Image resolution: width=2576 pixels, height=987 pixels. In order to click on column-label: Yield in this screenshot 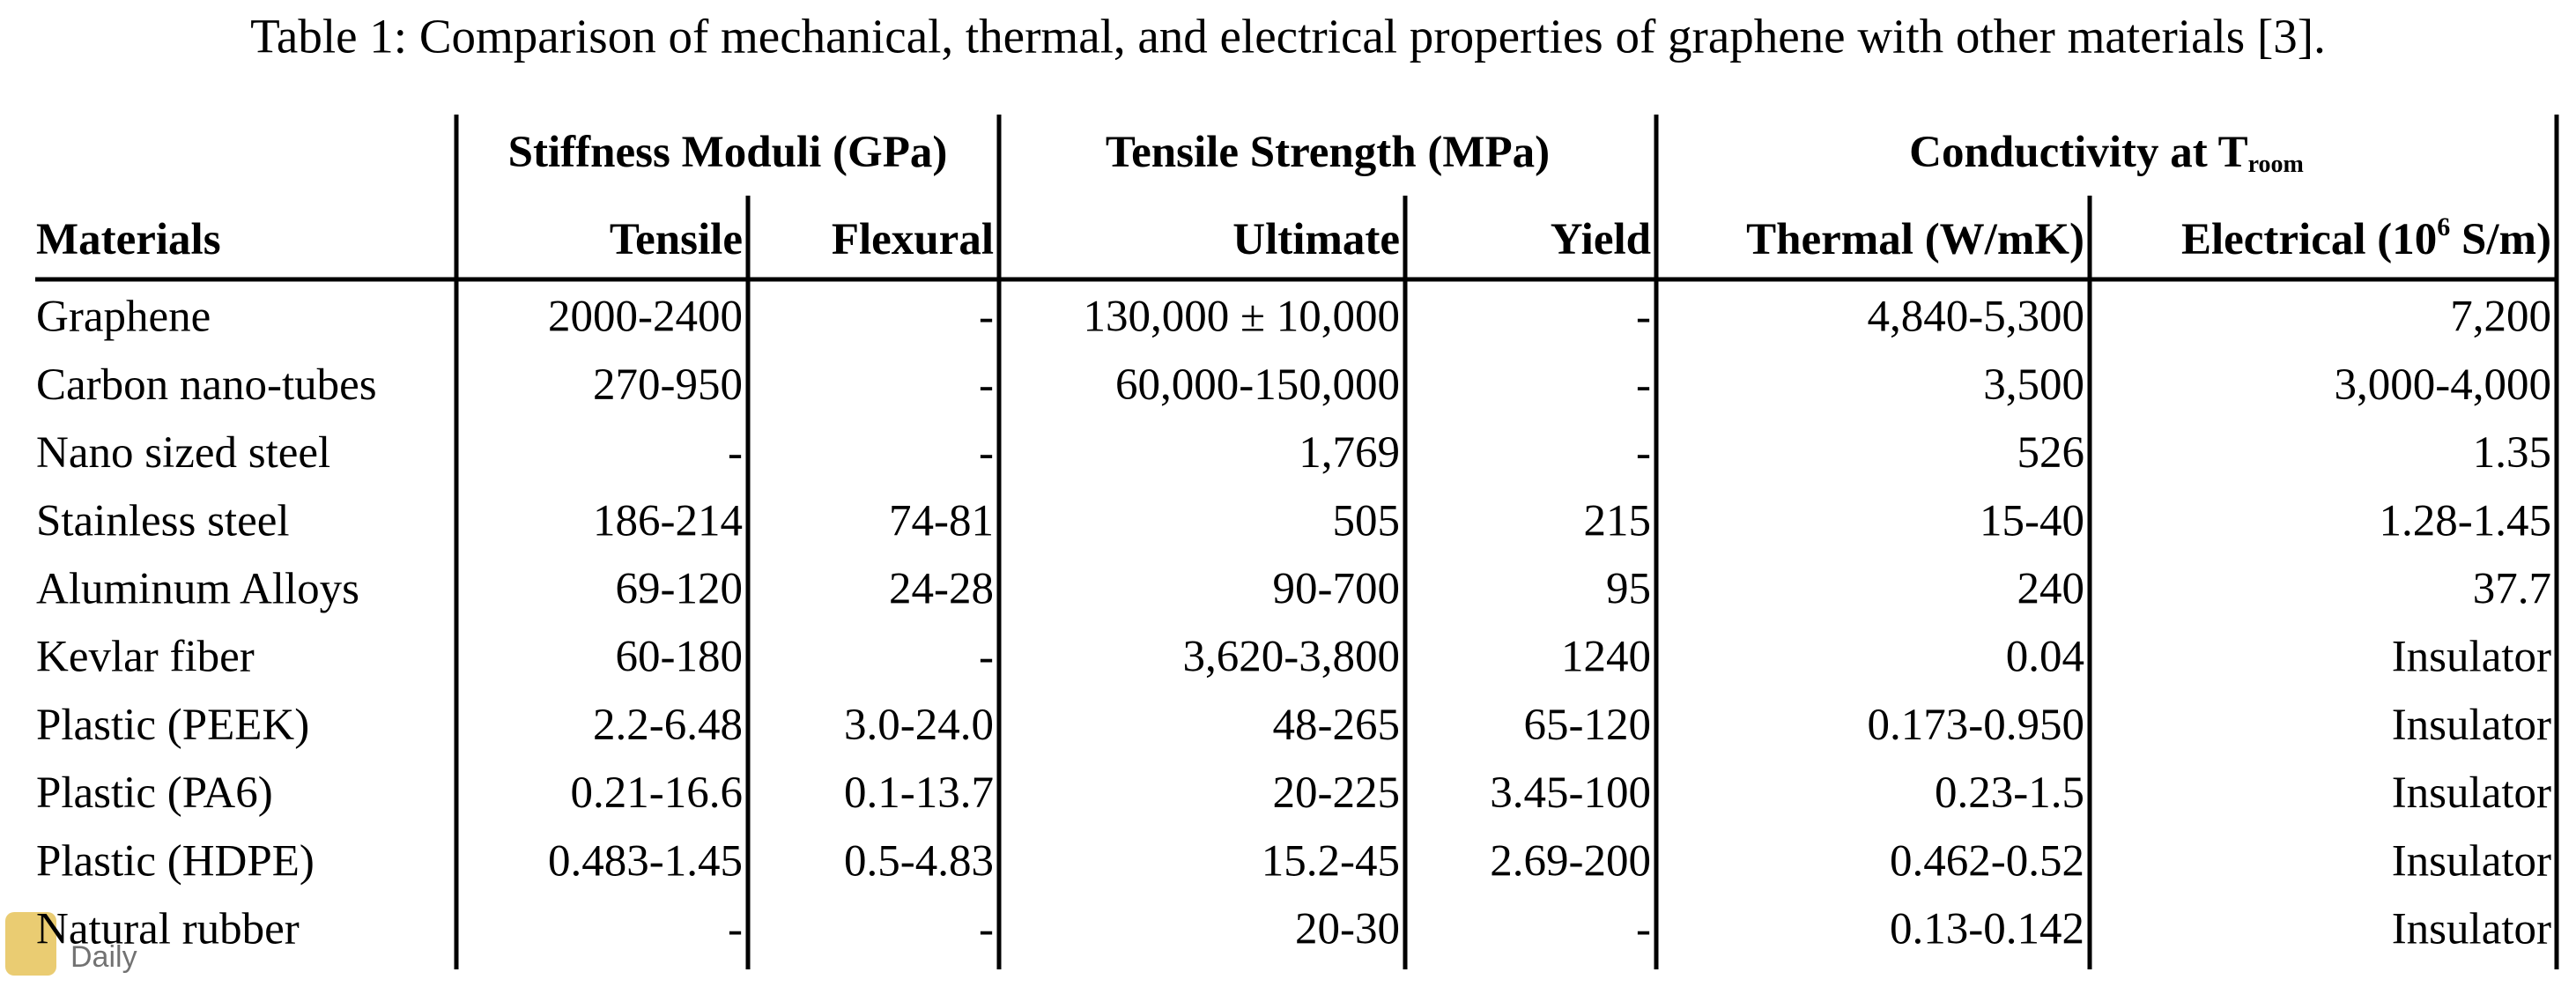, I will do `click(1601, 239)`.